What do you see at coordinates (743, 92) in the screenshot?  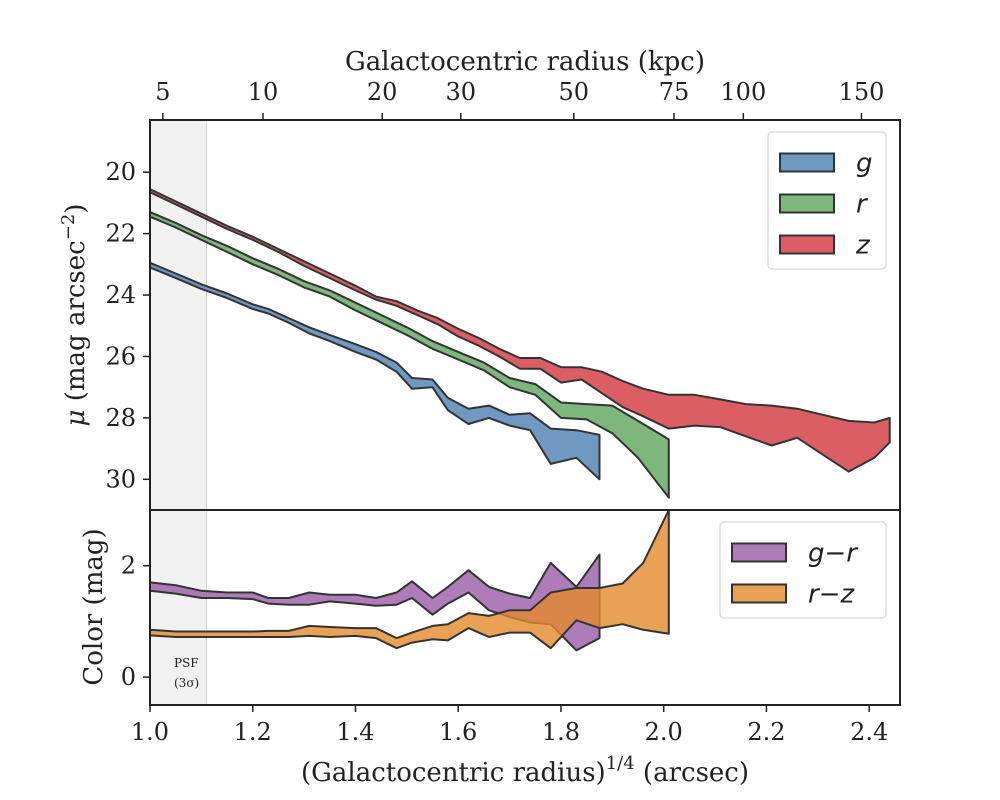 I see `top-tick-label: 100` at bounding box center [743, 92].